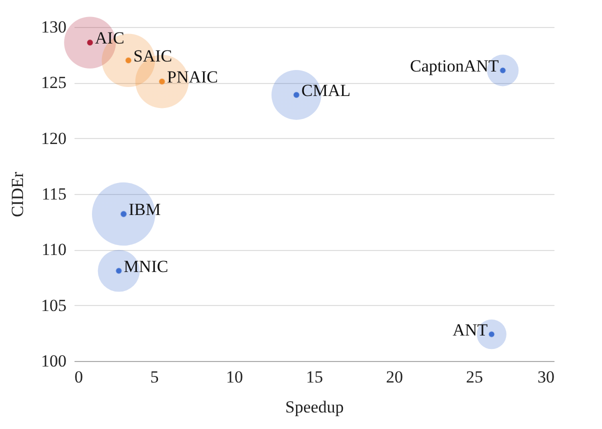  Describe the element at coordinates (53, 305) in the screenshot. I see `y-tick-label: 105` at that location.